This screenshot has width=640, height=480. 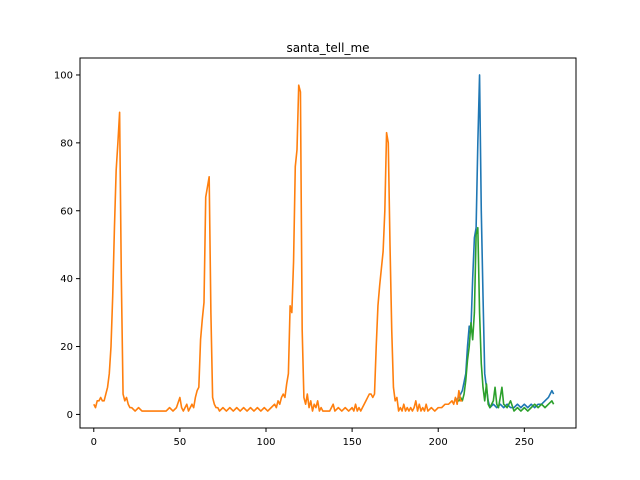 What do you see at coordinates (352, 442) in the screenshot?
I see `x-tick-label: 150` at bounding box center [352, 442].